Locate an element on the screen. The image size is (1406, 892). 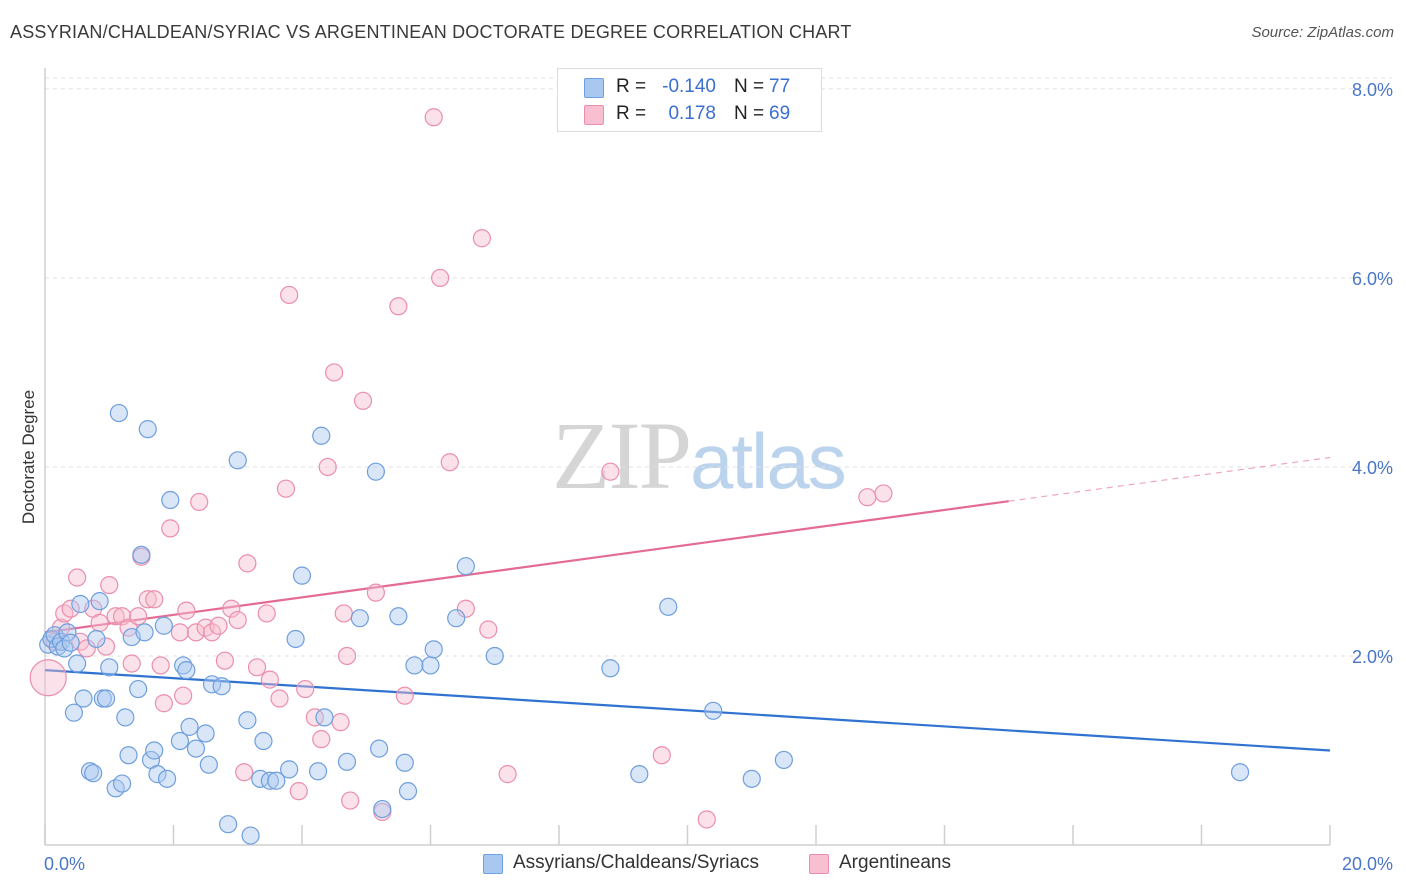
y-tick-label: 2.0% is located at coordinates (1372, 657).